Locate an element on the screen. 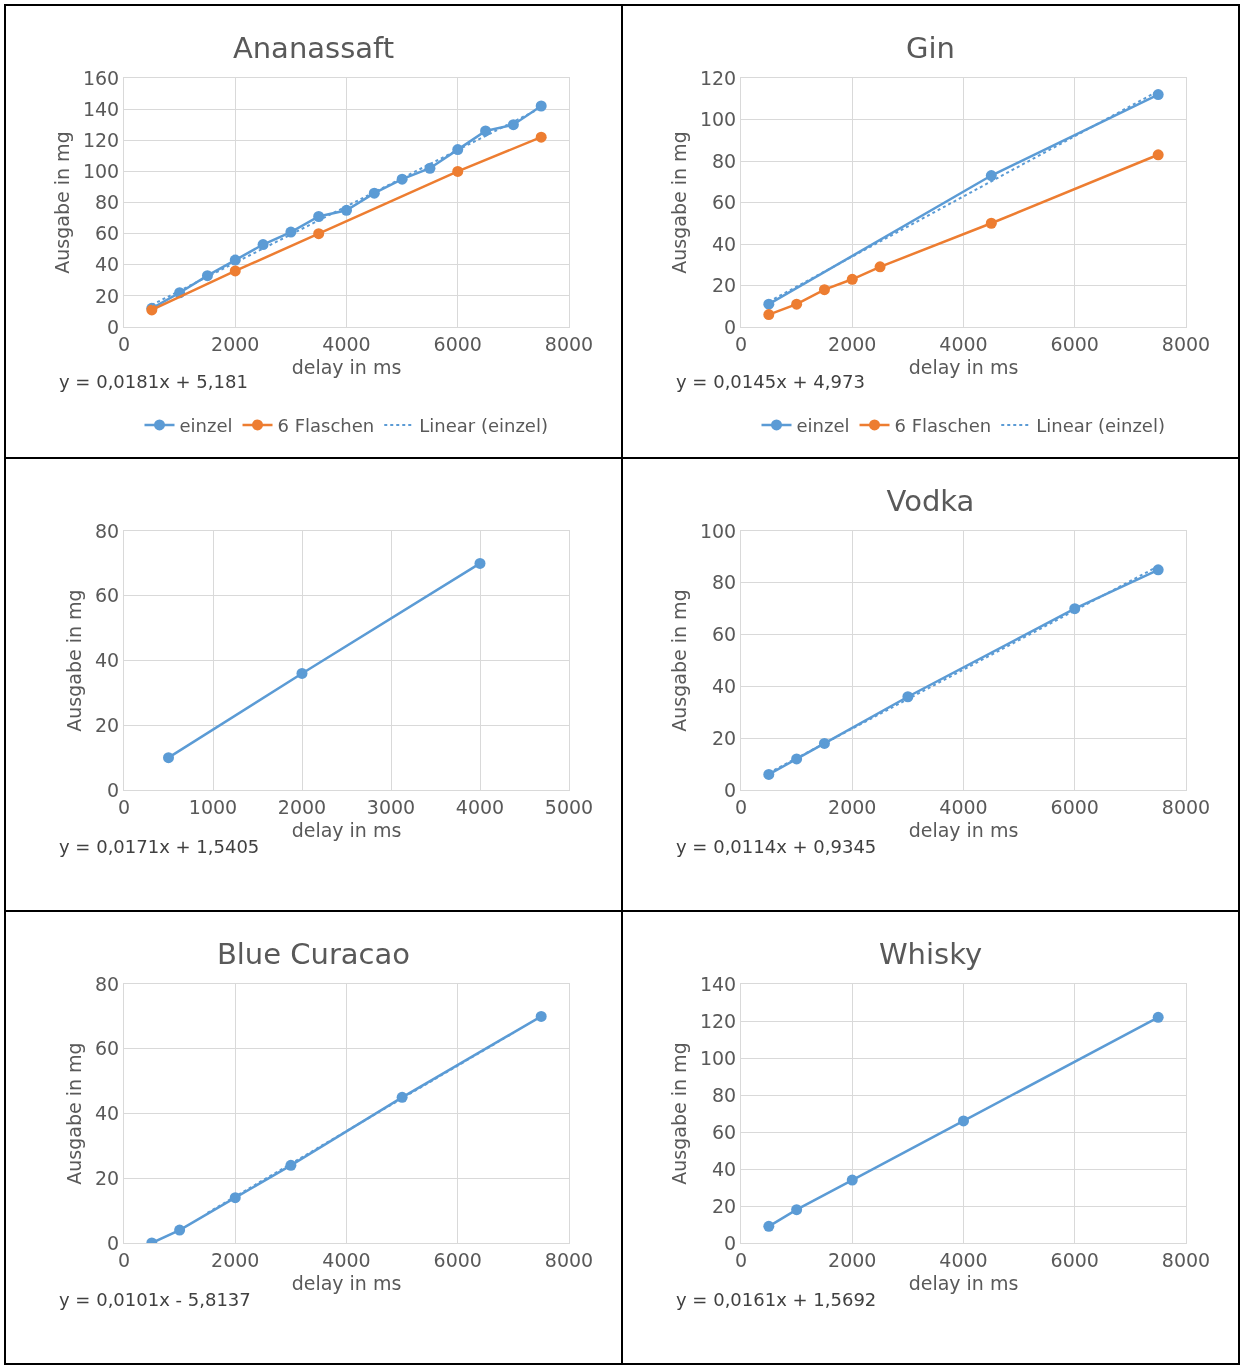 The image size is (1242, 1367). chart-title: Vodka is located at coordinates (930, 500).